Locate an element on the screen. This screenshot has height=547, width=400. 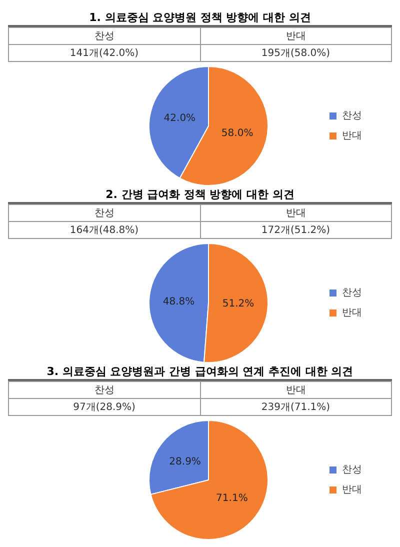
text: 195개(58.0%) is located at coordinates (296, 53).